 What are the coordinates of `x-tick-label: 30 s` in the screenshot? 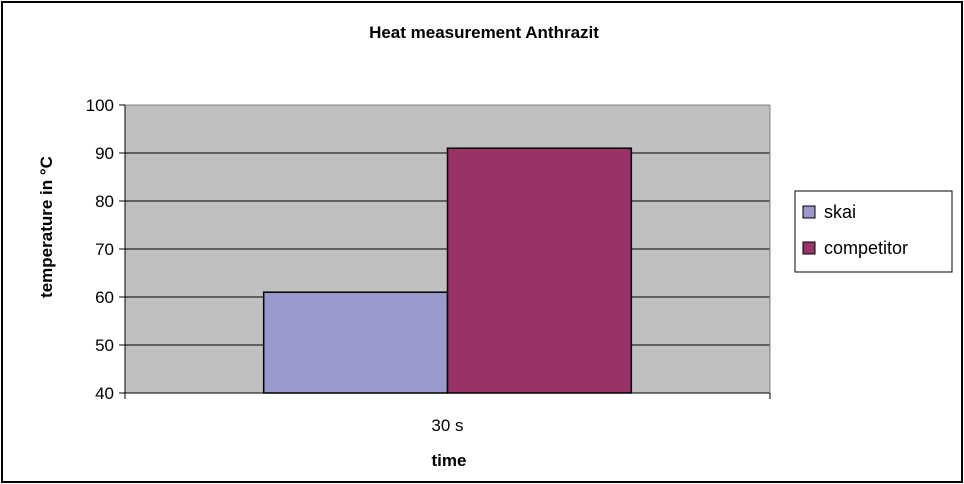 It's located at (447, 425).